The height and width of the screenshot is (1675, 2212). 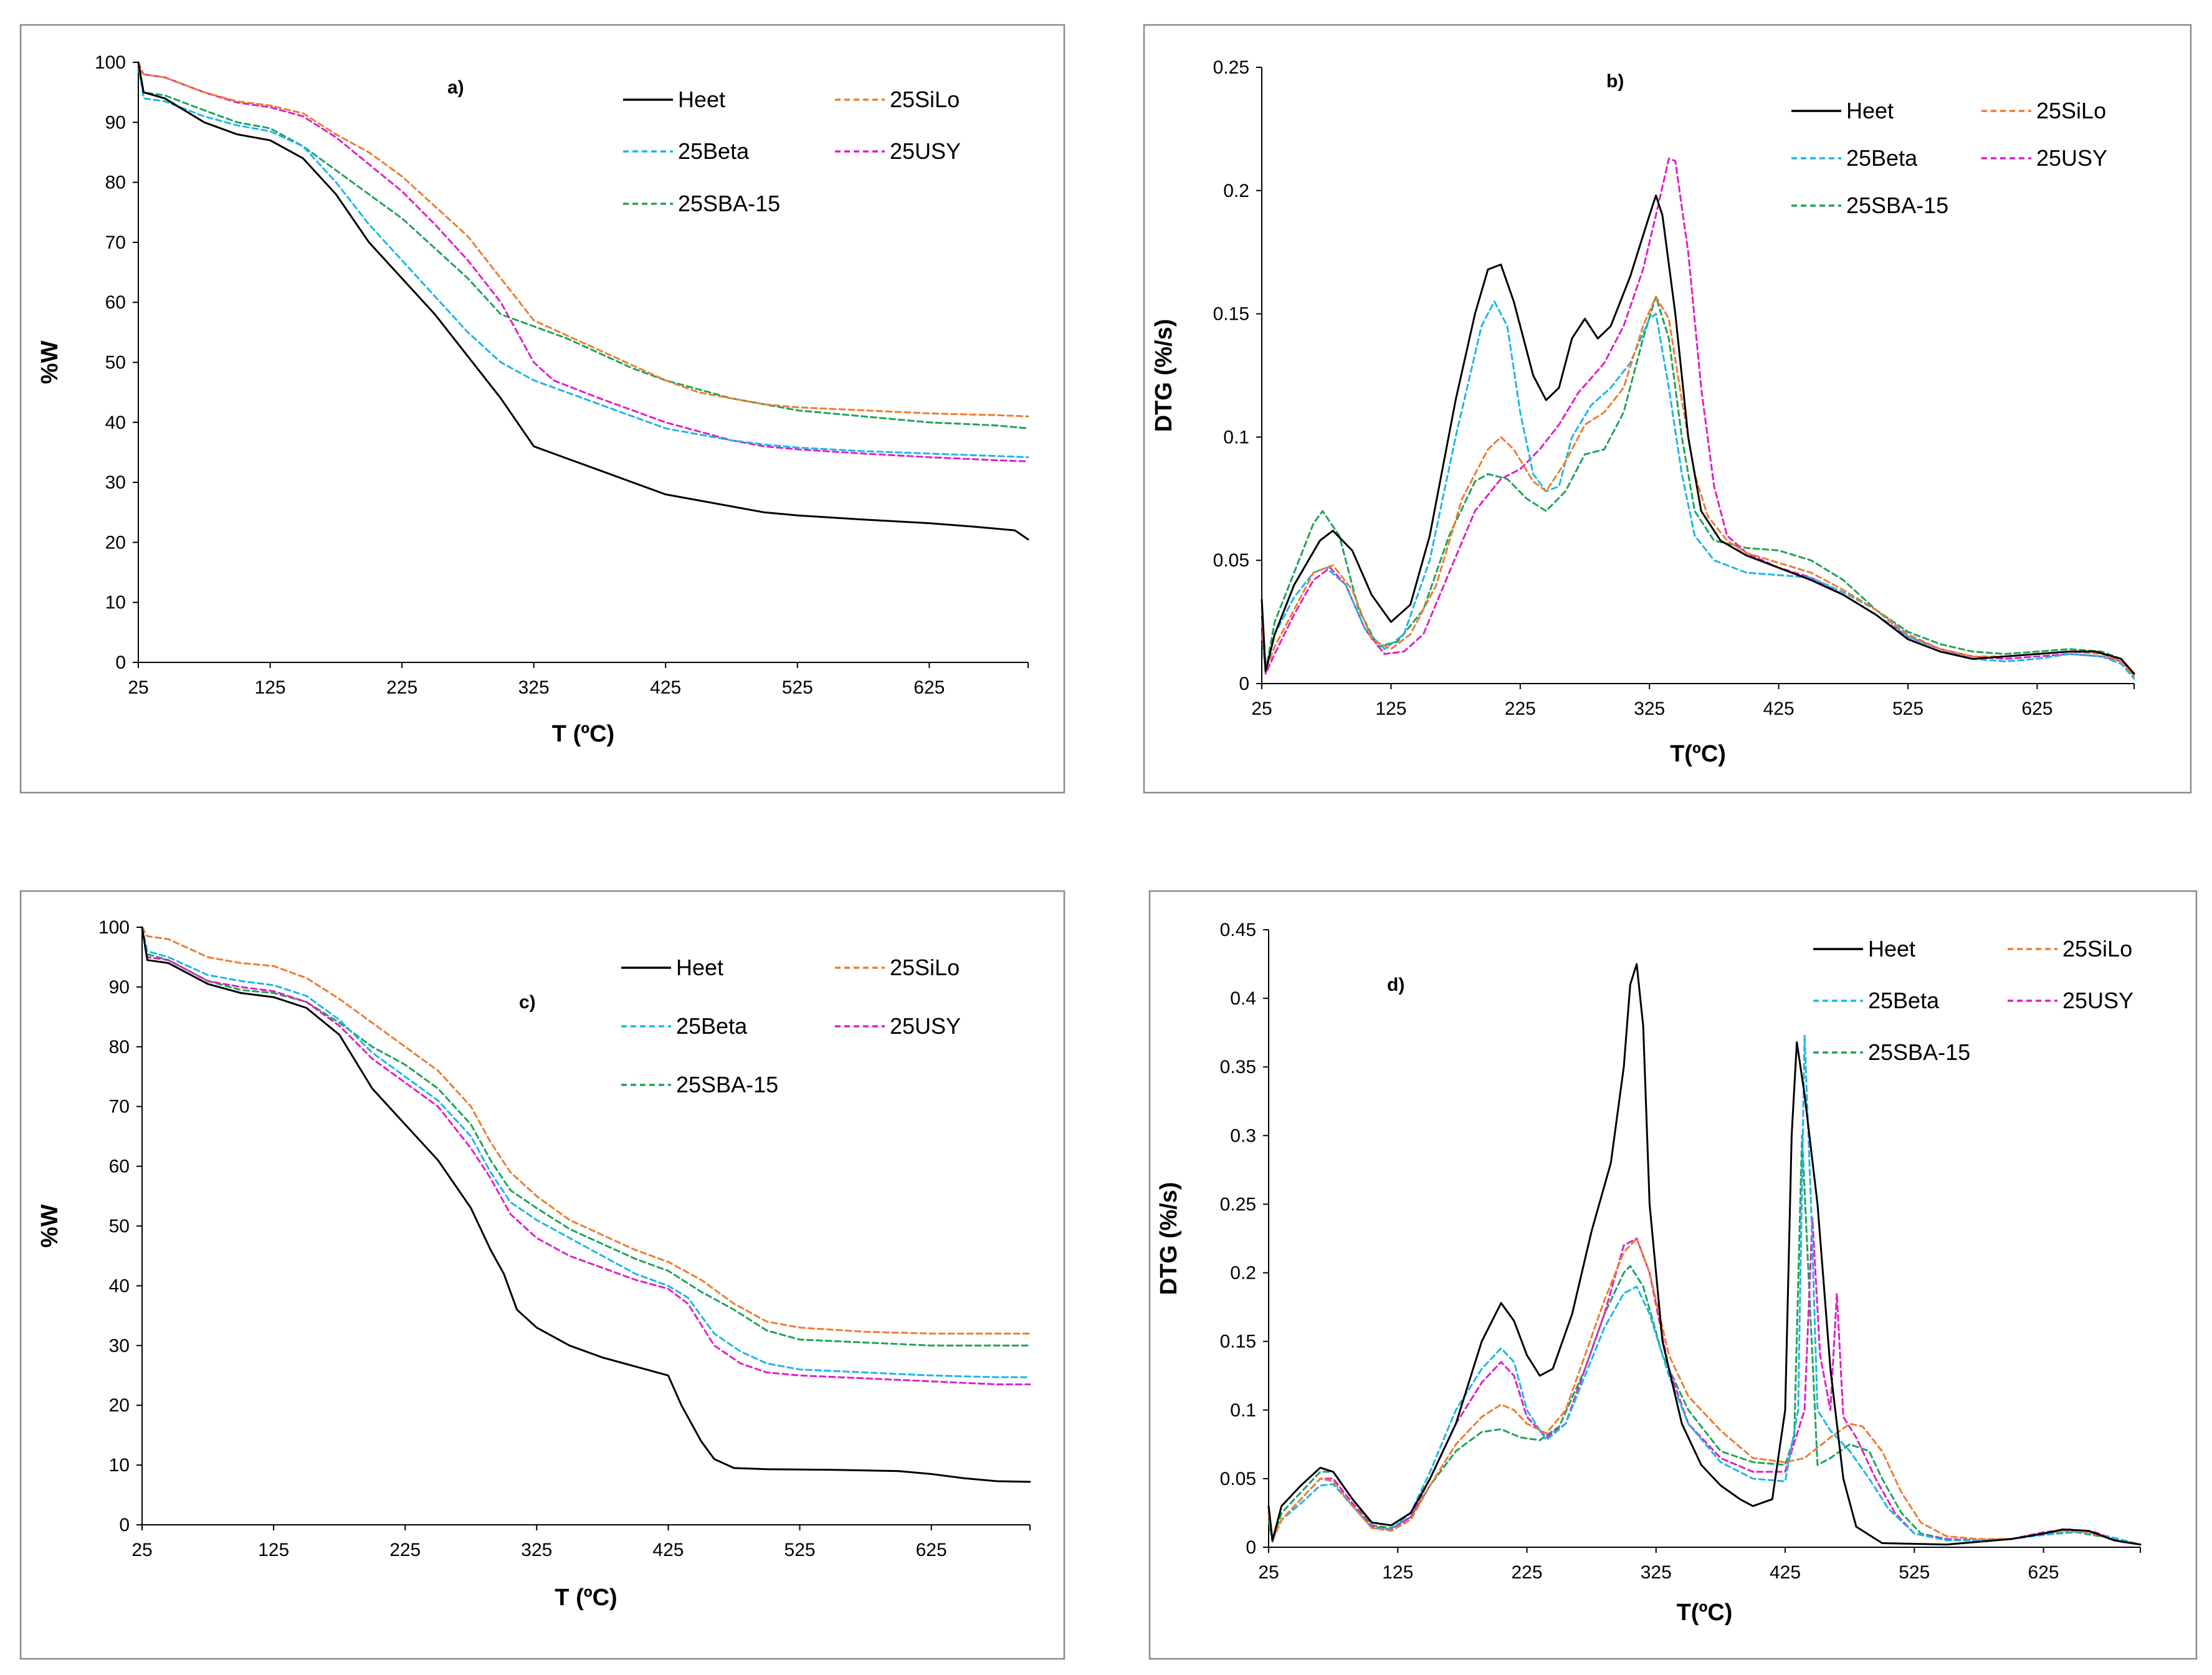 What do you see at coordinates (50, 1226) in the screenshot?
I see `y-axis-label: %W` at bounding box center [50, 1226].